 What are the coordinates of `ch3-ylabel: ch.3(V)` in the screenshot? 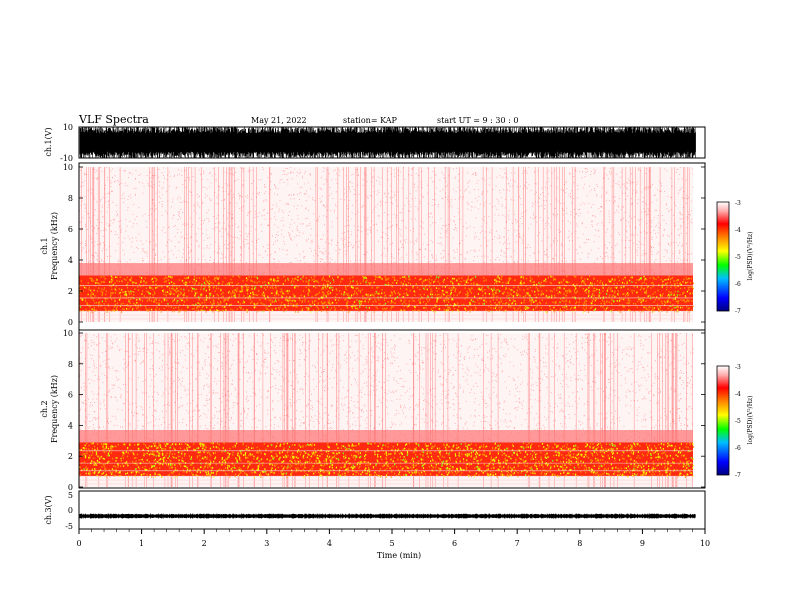 It's located at (48, 509).